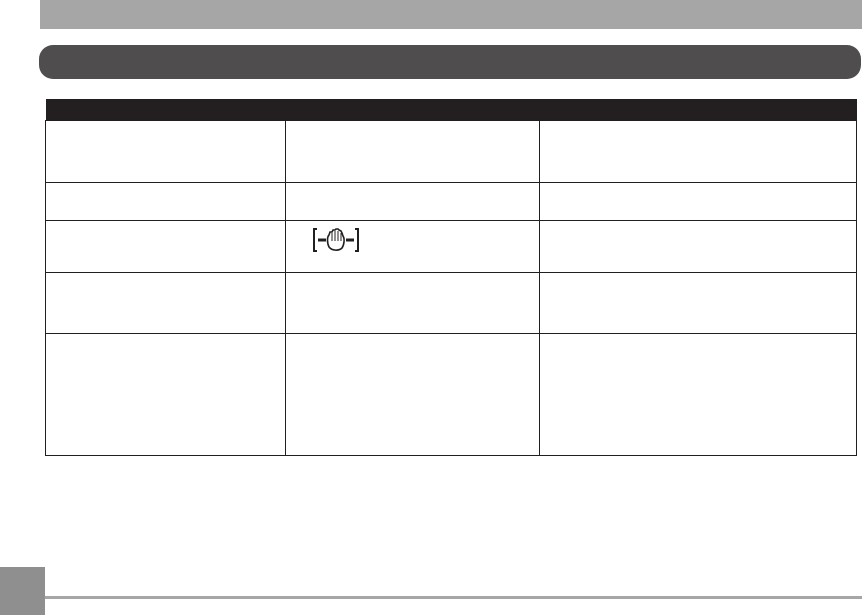  I want to click on table-header-row, so click(451, 110).